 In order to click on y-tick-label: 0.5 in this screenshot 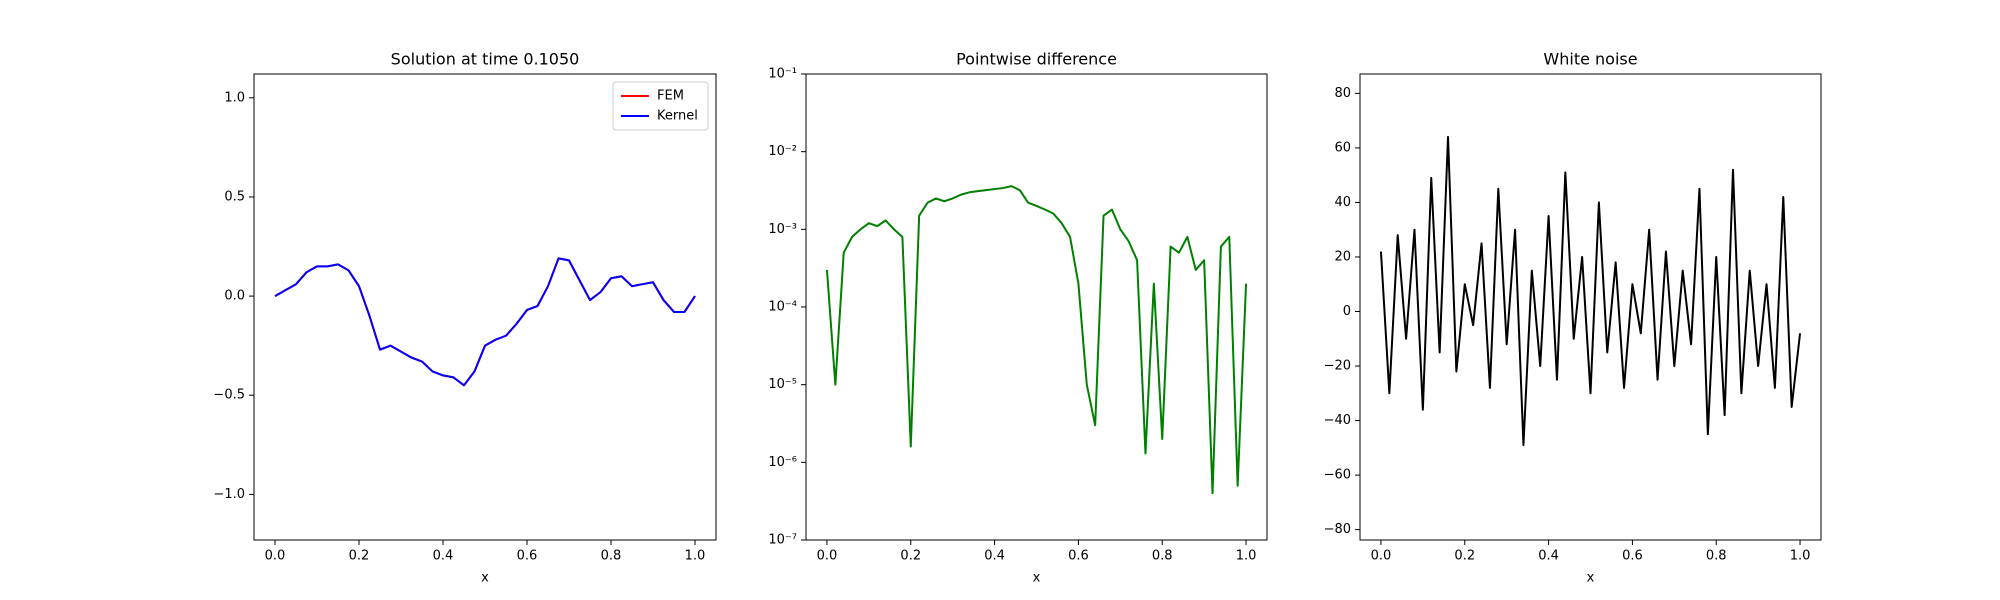, I will do `click(234, 196)`.